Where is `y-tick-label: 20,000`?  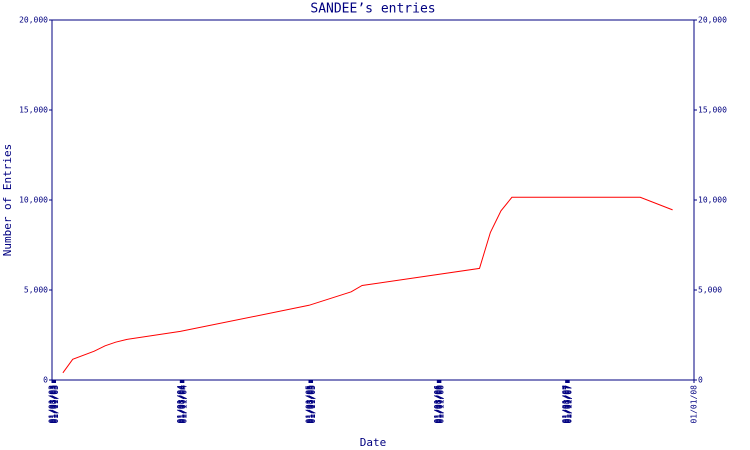
y-tick-label: 20,000 is located at coordinates (33, 20).